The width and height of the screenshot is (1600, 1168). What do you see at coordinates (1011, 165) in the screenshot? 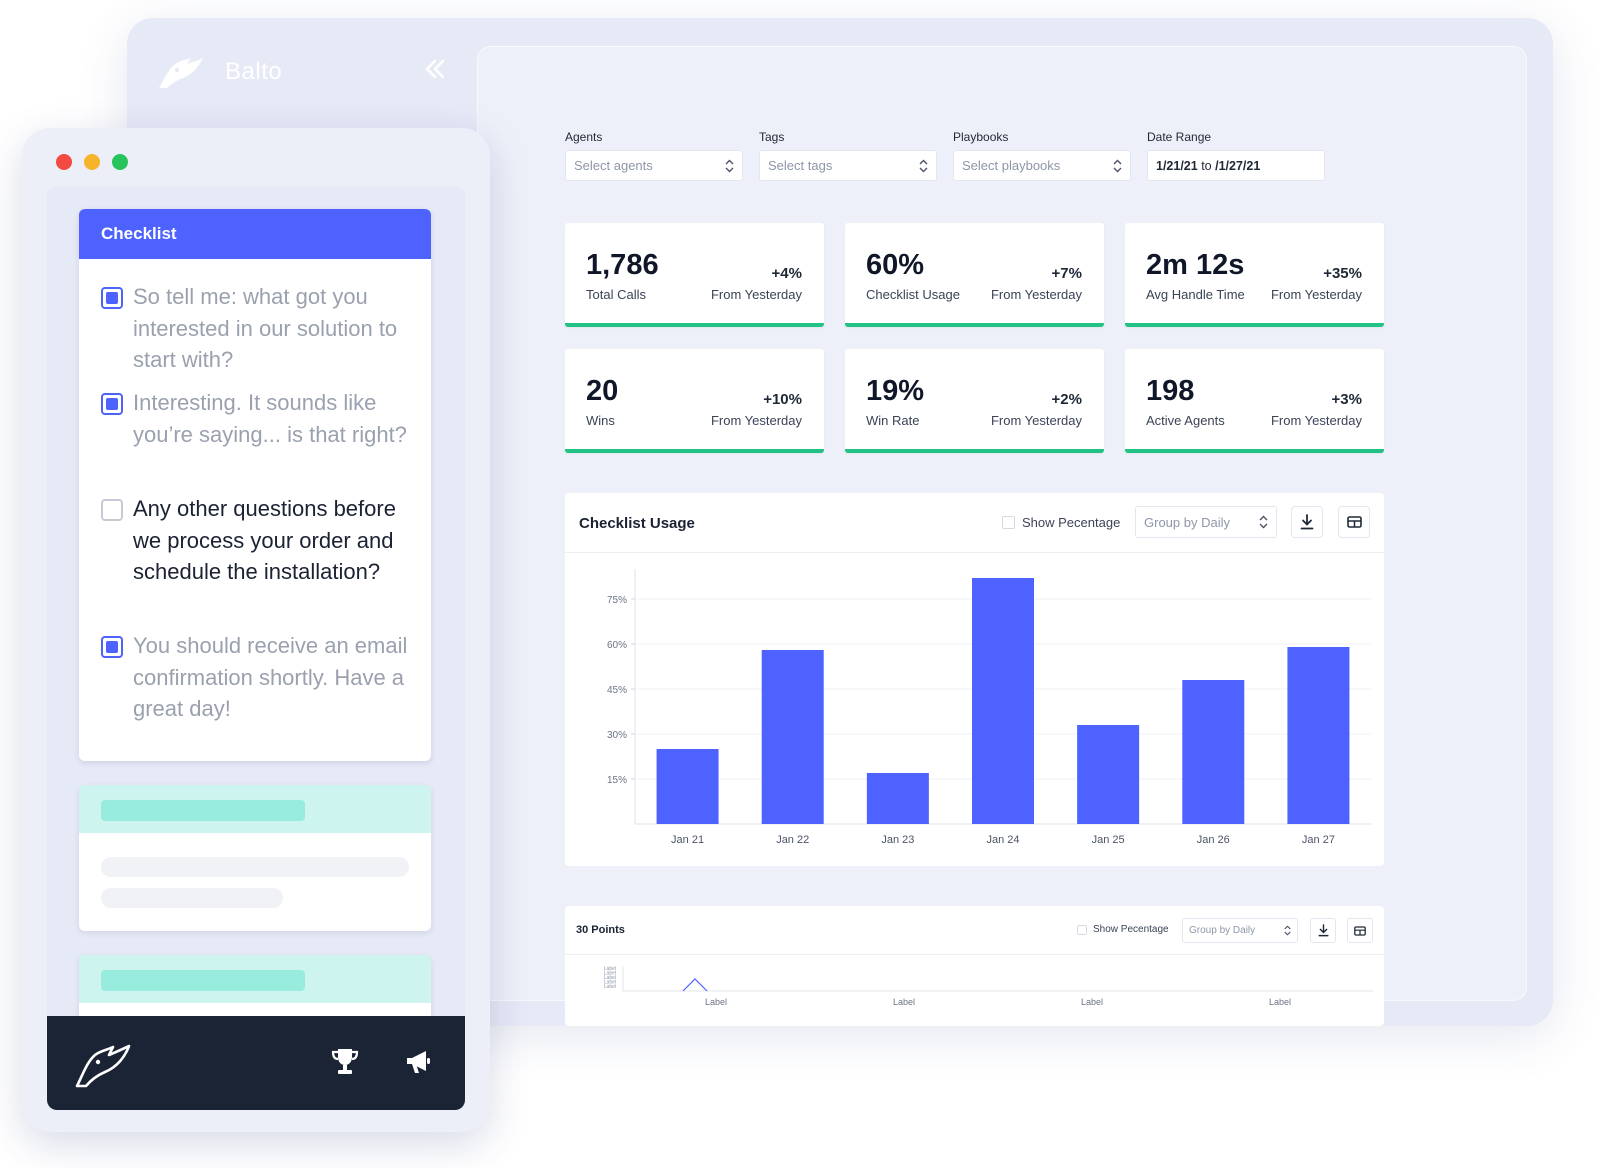
I see `playbooks-placeholder: Select playbooks` at bounding box center [1011, 165].